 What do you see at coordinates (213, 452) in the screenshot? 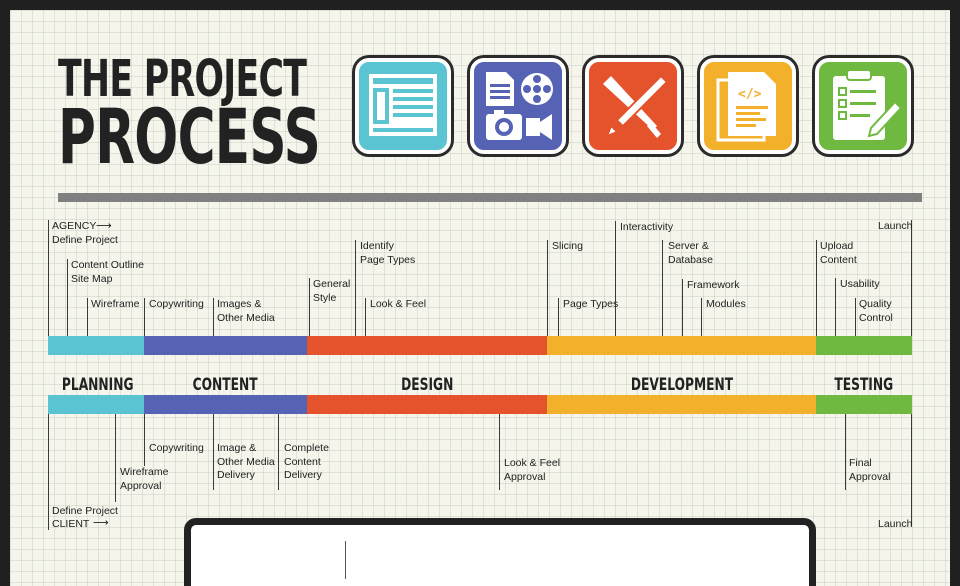
I see `client-tick-media-delivery` at bounding box center [213, 452].